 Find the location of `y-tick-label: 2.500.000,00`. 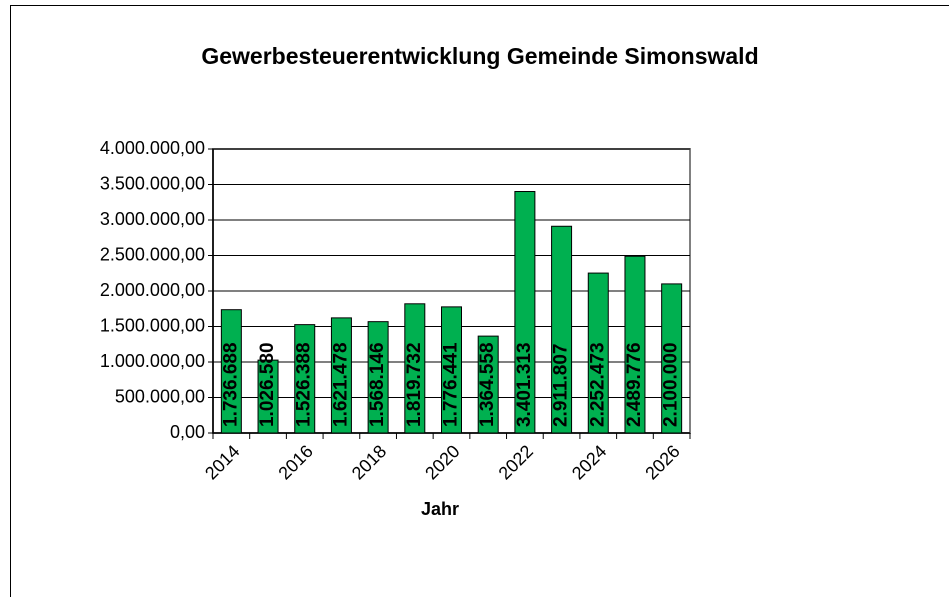

y-tick-label: 2.500.000,00 is located at coordinates (152, 254).